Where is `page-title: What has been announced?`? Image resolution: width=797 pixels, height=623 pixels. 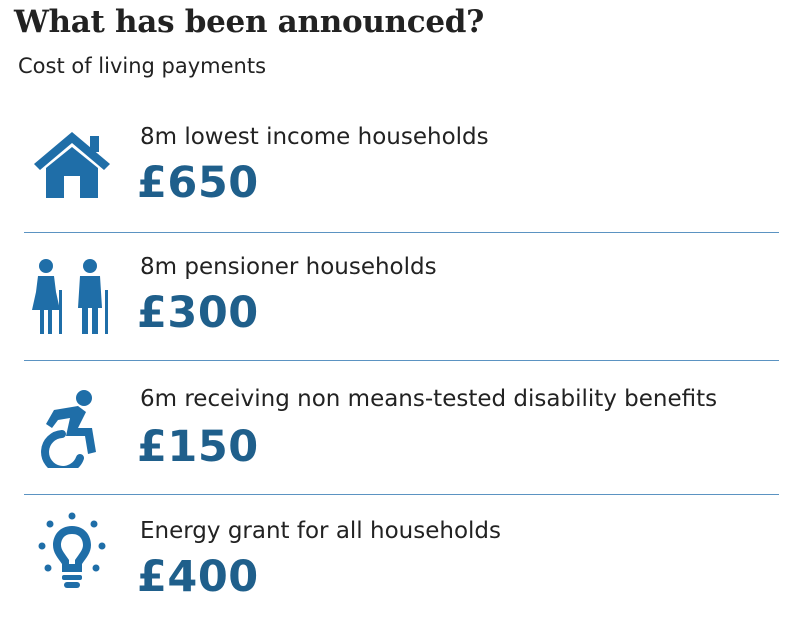 page-title: What has been announced? is located at coordinates (249, 22).